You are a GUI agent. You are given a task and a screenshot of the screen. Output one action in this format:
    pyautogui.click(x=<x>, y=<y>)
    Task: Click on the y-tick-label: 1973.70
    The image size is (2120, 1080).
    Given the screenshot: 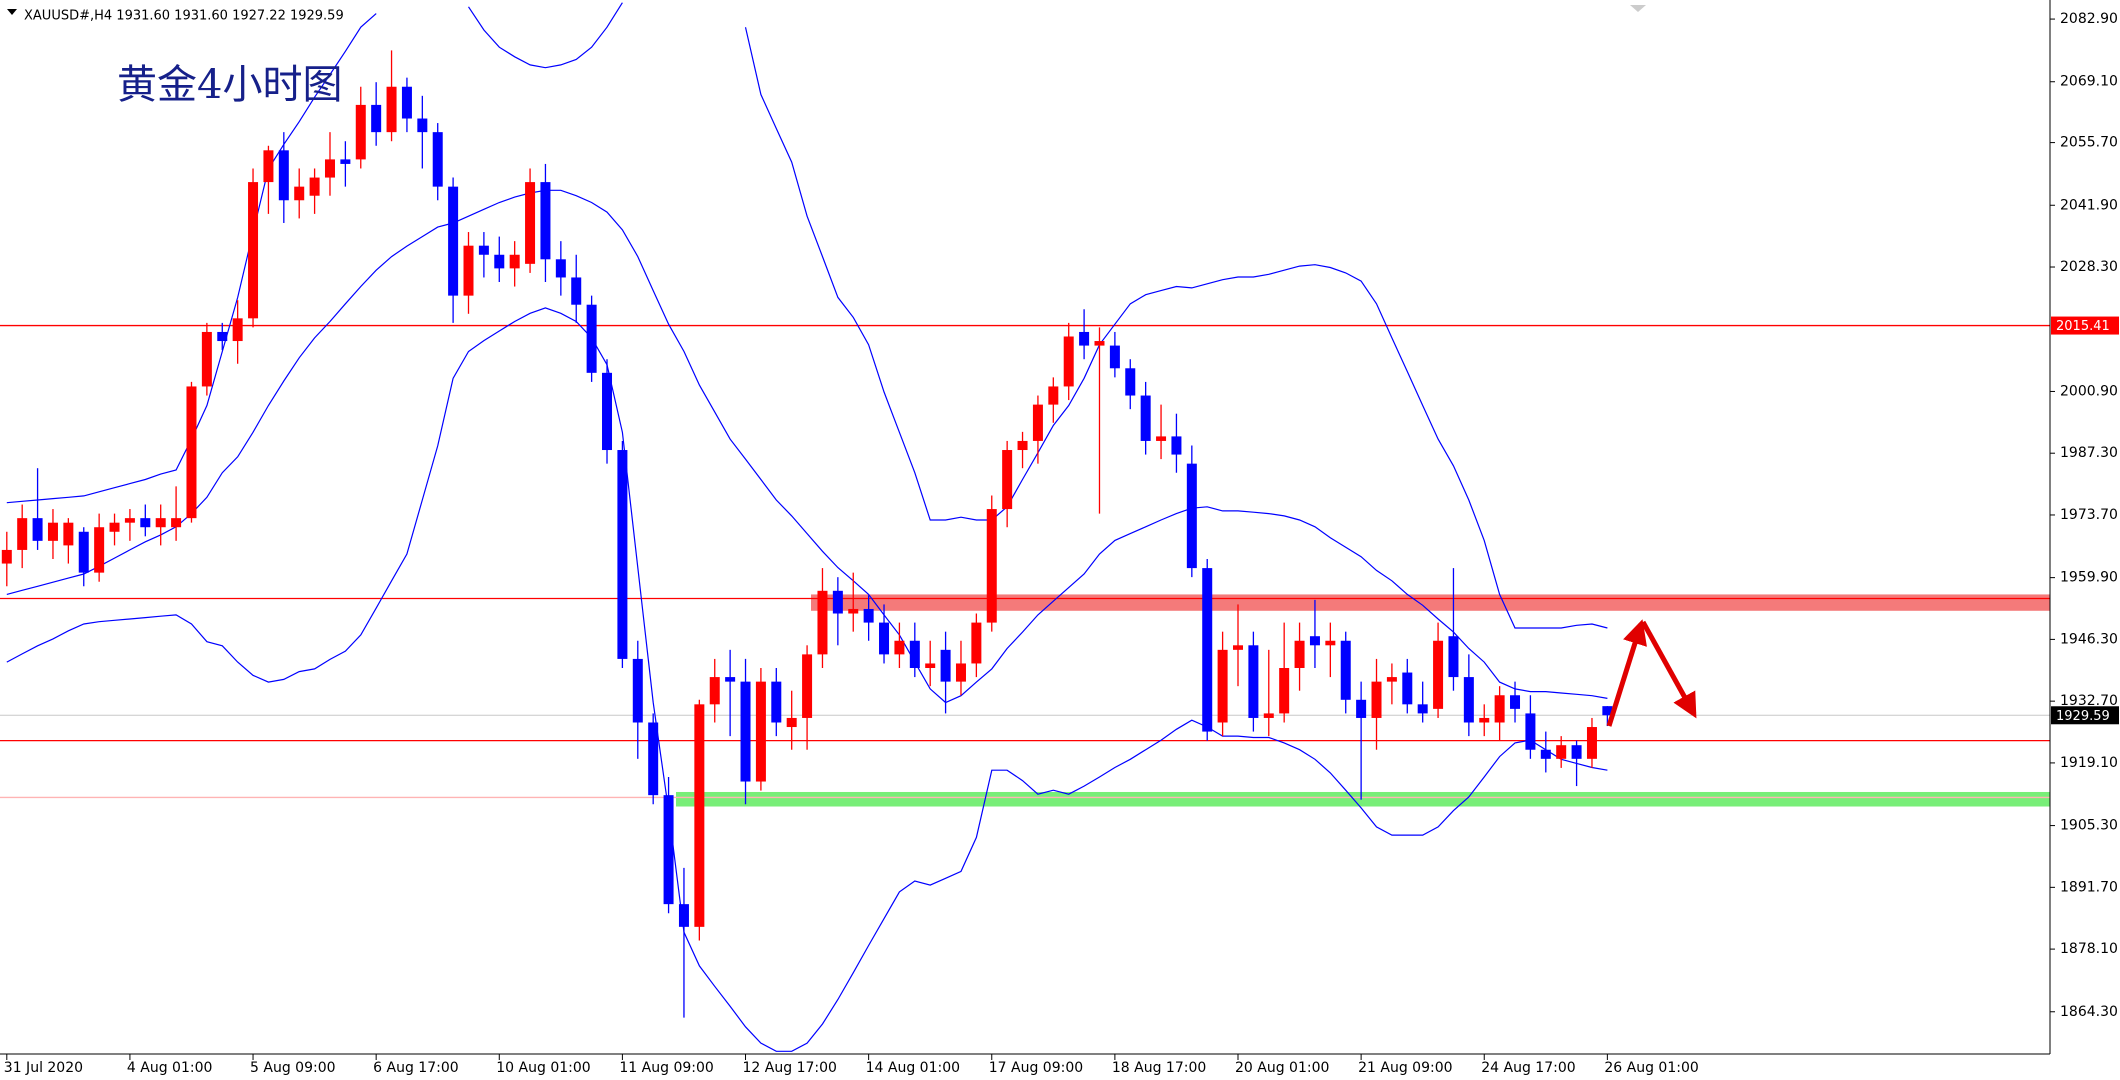 What is the action you would take?
    pyautogui.click(x=2089, y=515)
    